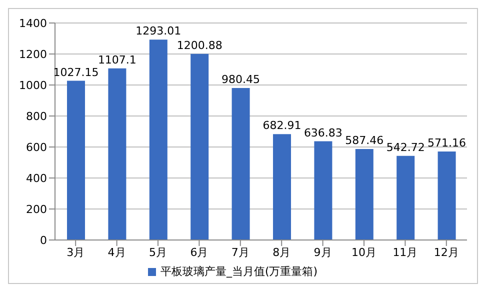  I want to click on data-label: 1200.88, so click(199, 45).